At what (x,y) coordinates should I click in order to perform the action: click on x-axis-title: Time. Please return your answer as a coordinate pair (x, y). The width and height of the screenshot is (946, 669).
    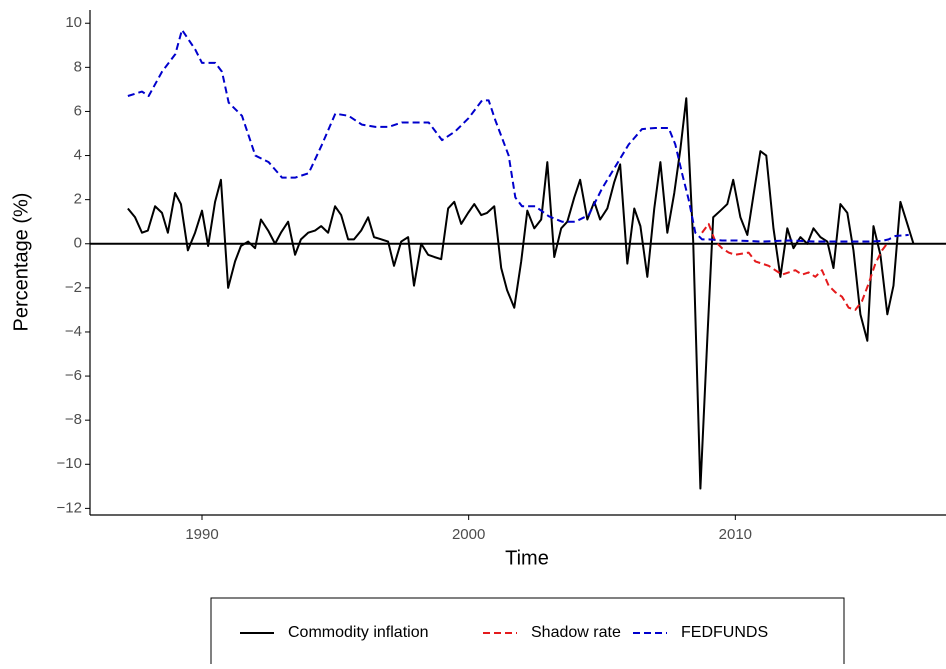
    Looking at the image, I should click on (527, 558).